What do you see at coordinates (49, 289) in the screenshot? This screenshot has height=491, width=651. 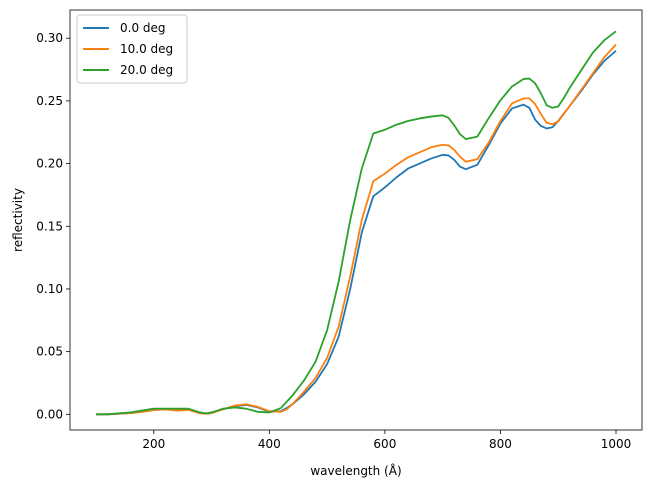 I see `y-tick-label: 0.10` at bounding box center [49, 289].